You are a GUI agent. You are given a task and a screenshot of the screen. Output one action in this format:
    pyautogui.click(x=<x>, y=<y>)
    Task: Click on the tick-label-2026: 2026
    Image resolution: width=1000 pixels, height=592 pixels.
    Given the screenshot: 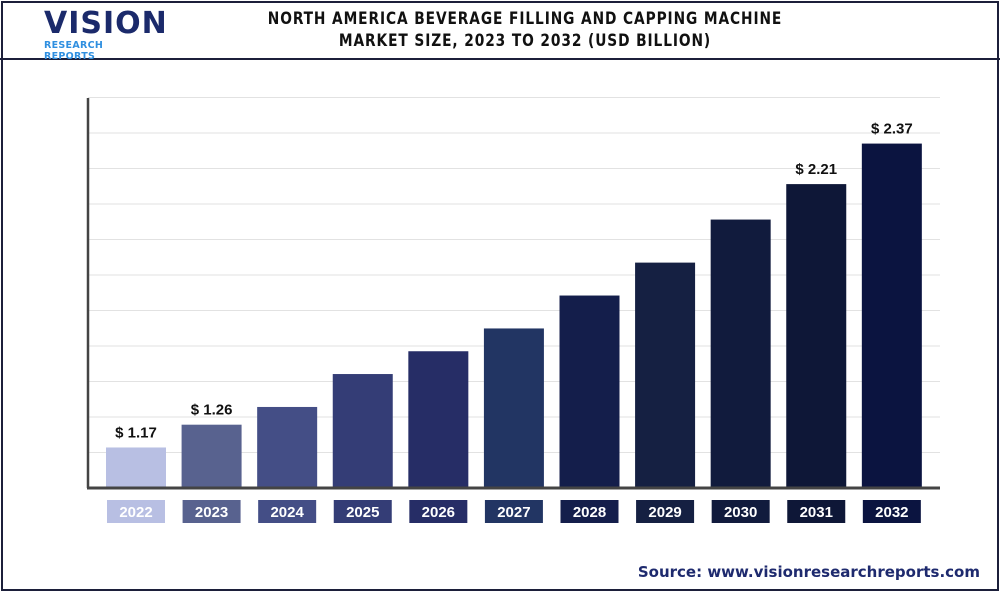 What is the action you would take?
    pyautogui.click(x=438, y=512)
    